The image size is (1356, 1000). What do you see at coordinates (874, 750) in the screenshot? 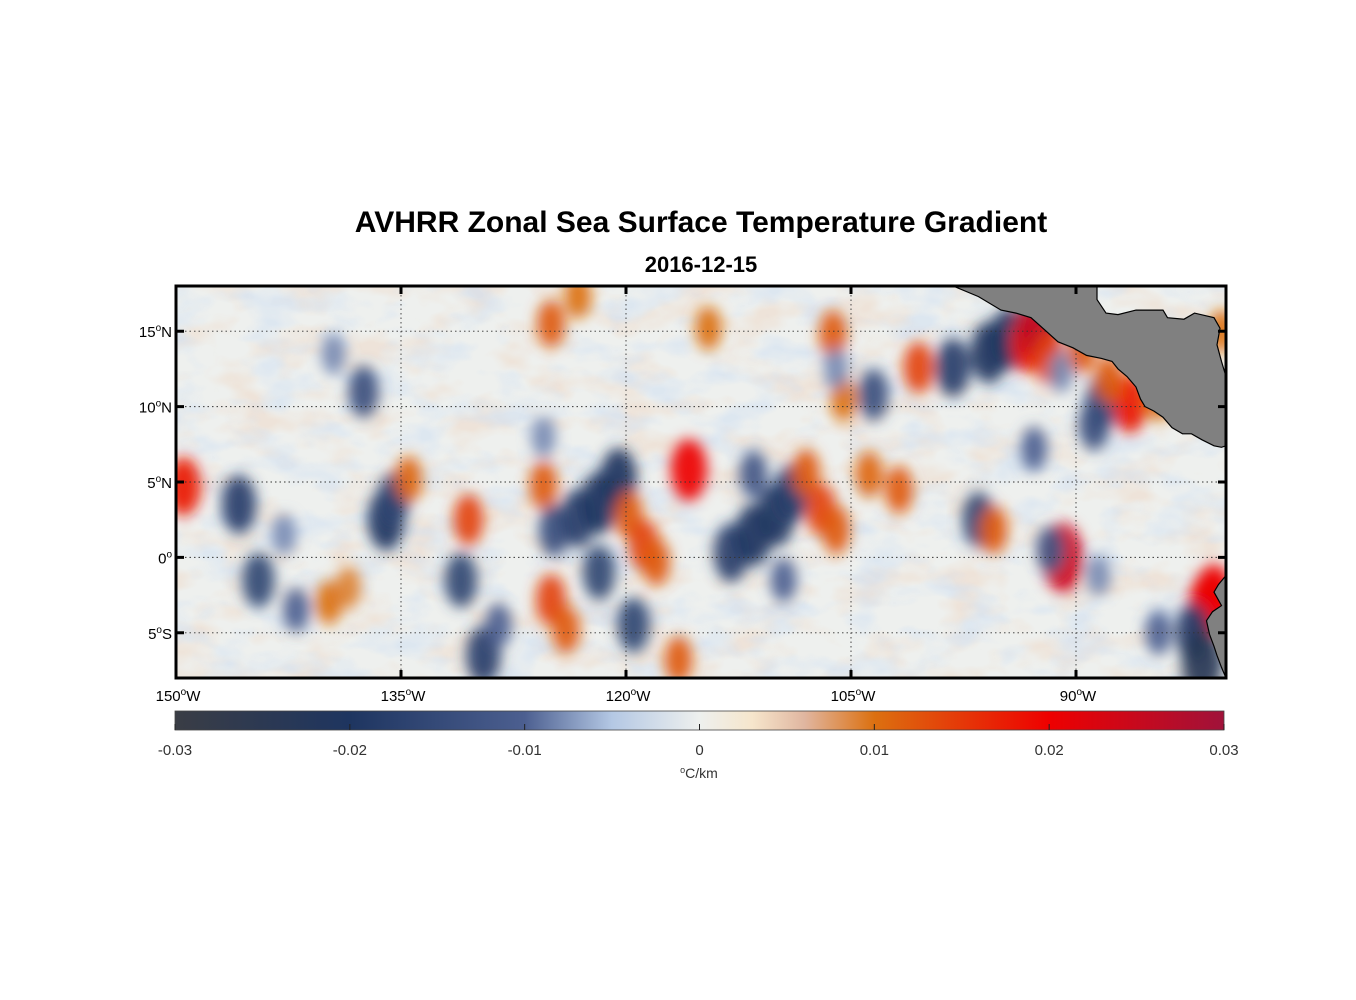
I see `colorbar-tick-label: 0.01` at bounding box center [874, 750].